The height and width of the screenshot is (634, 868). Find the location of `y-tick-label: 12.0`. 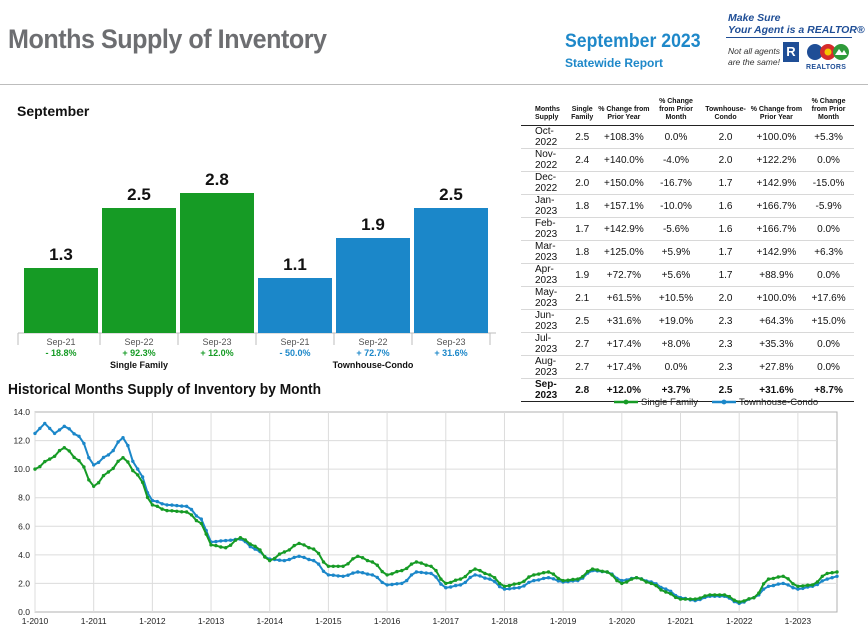

y-tick-label: 12.0 is located at coordinates (21, 441).